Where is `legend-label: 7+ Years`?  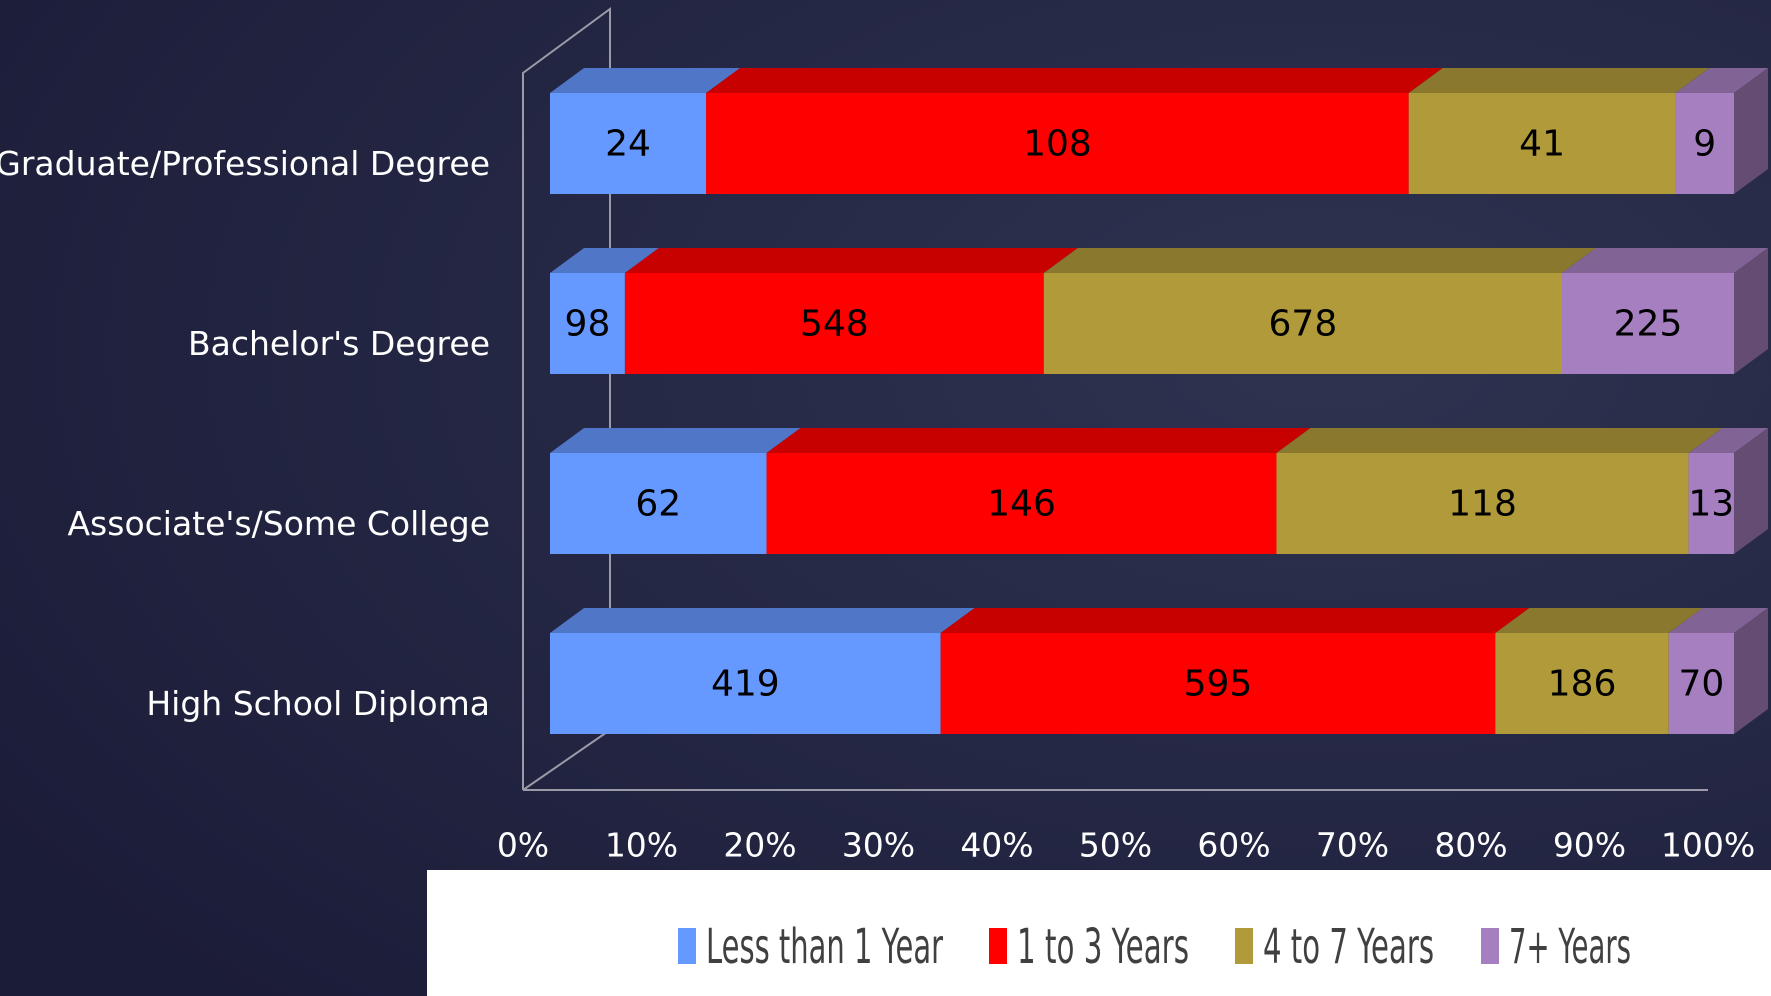
legend-label: 7+ Years is located at coordinates (1570, 947).